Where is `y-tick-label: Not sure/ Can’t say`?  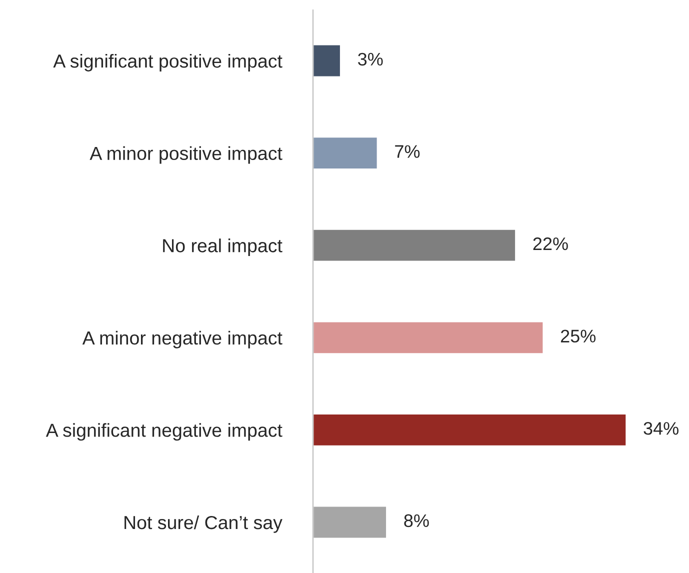
y-tick-label: Not sure/ Can’t say is located at coordinates (203, 524).